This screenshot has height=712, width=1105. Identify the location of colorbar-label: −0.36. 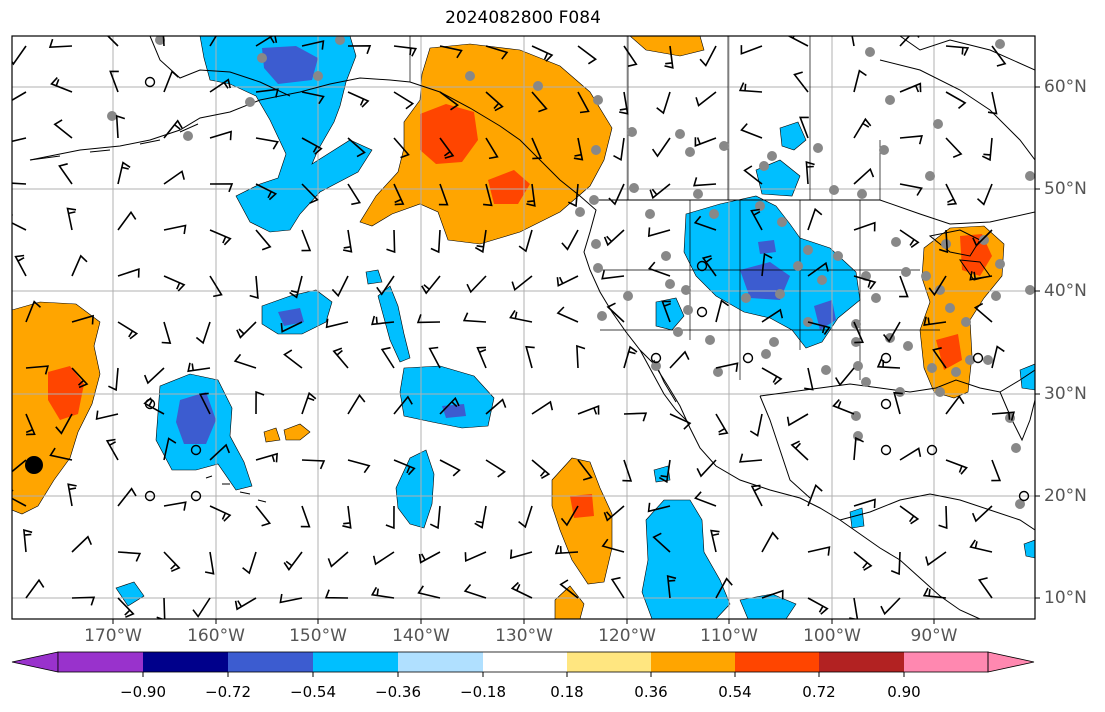
(398, 692).